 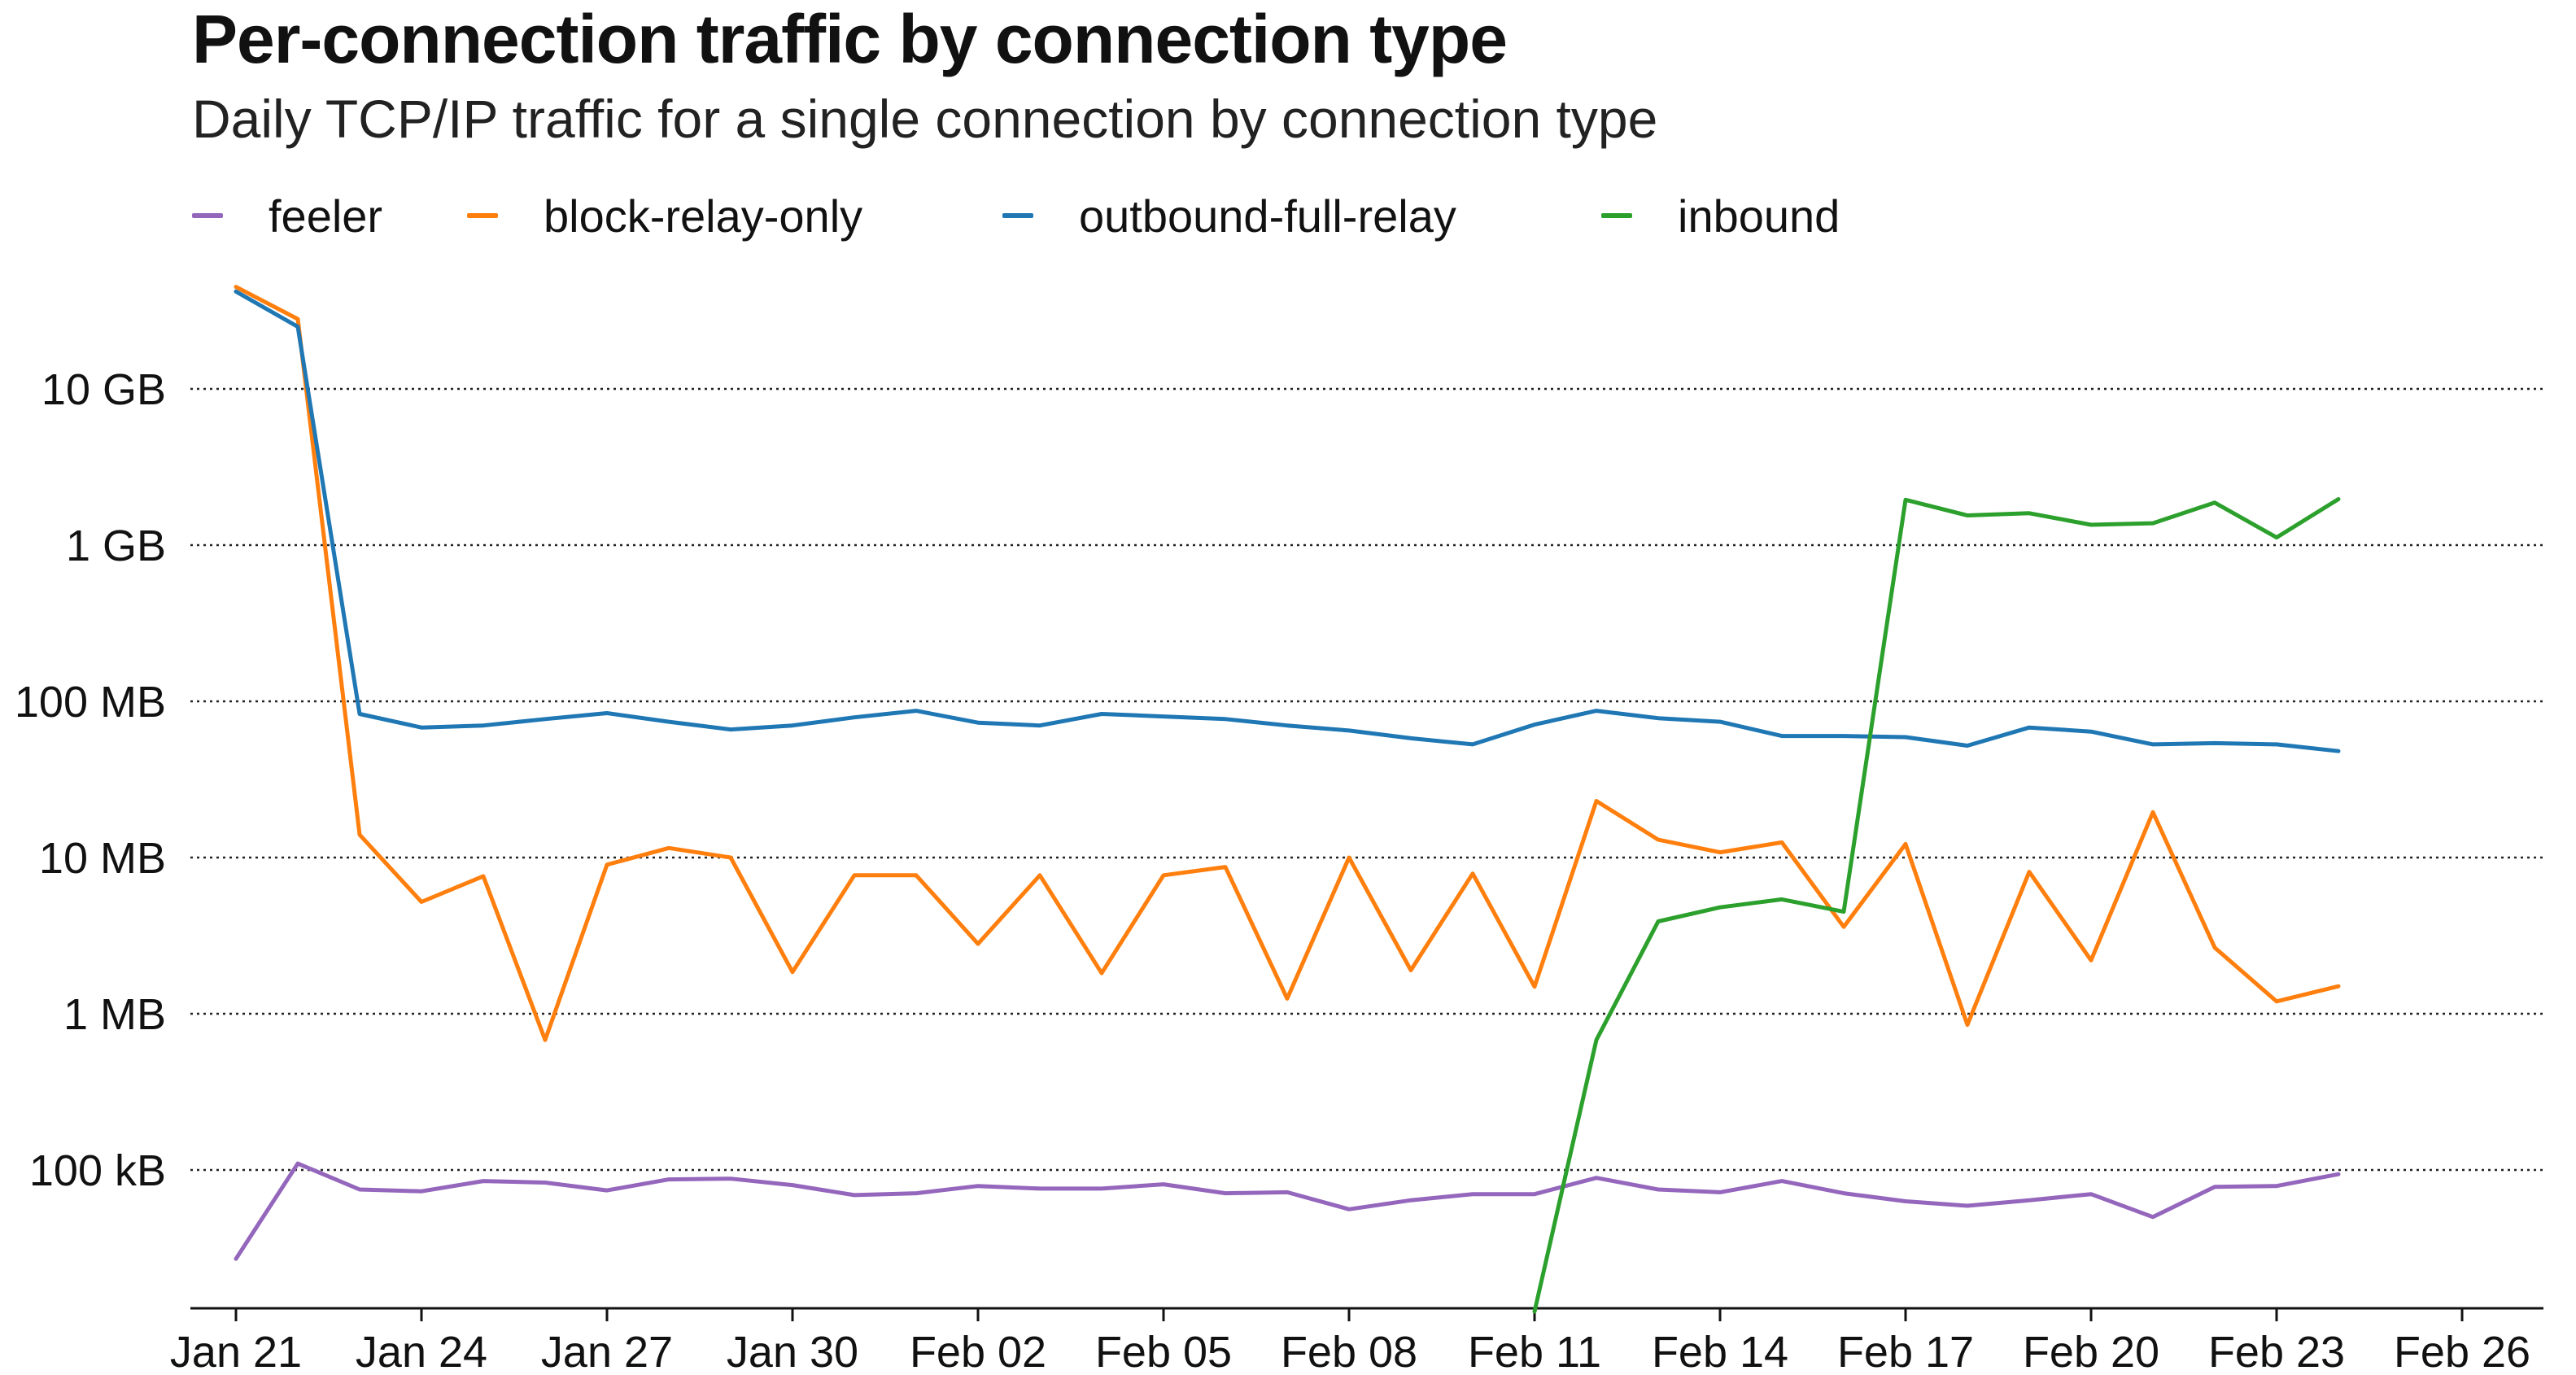 I want to click on y-tick-label-100-mb: 100 MB, so click(x=90, y=702).